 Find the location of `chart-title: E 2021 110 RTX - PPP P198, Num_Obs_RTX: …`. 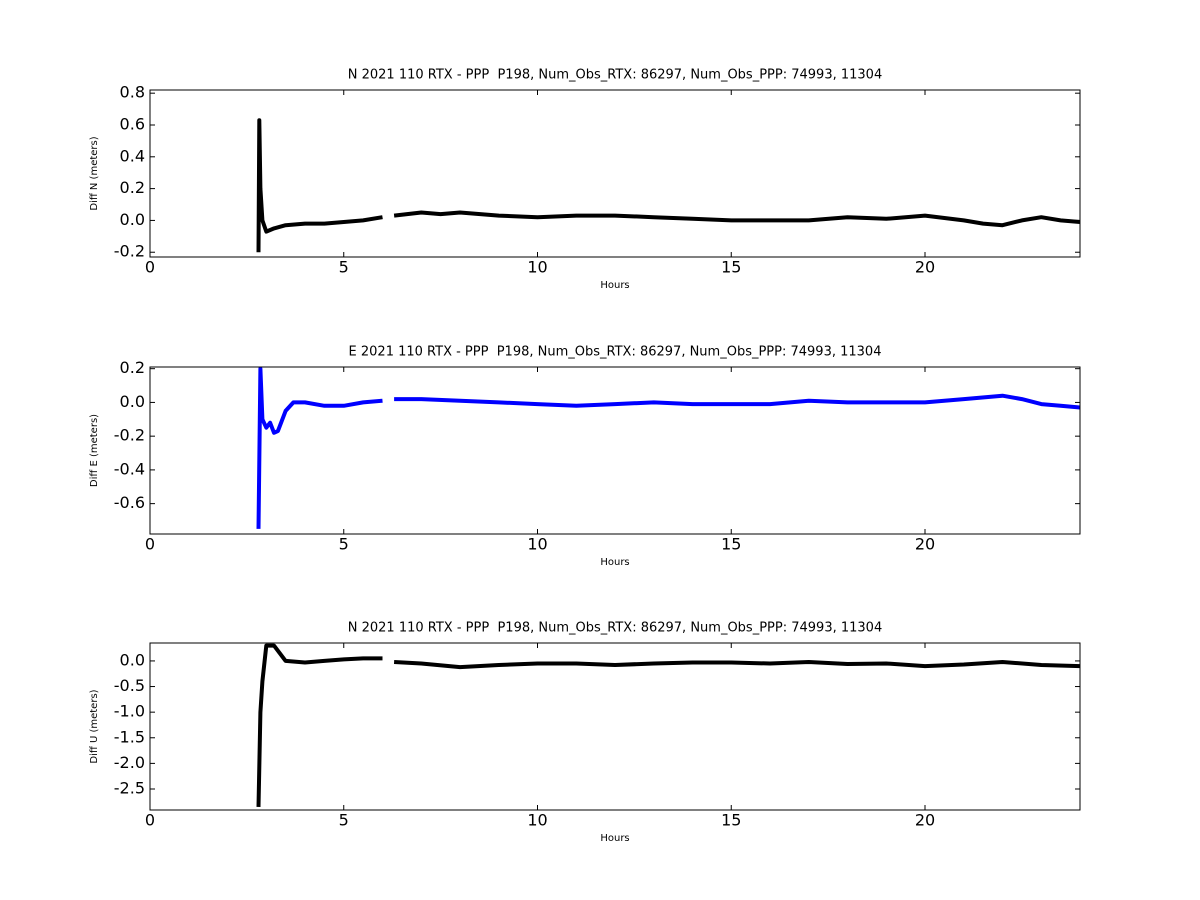

chart-title: E 2021 110 RTX - PPP P198, Num_Obs_RTX: … is located at coordinates (615, 352).